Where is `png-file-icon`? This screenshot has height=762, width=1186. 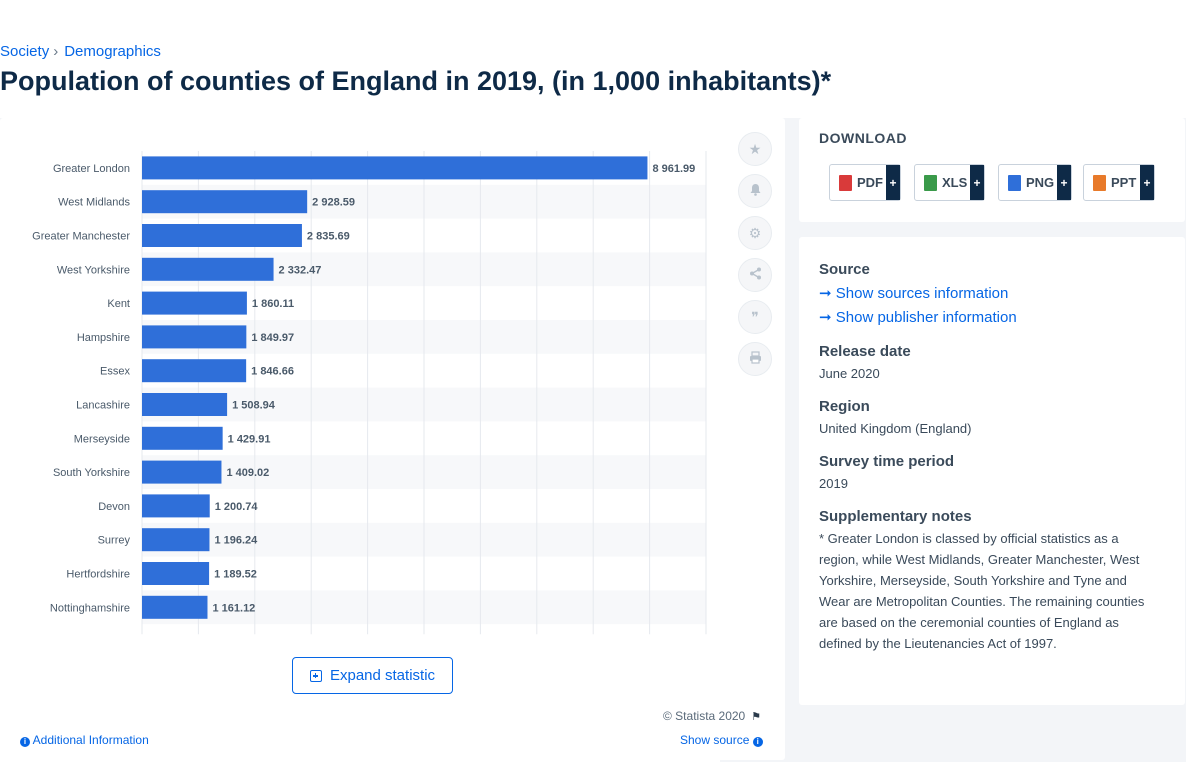
png-file-icon is located at coordinates (1014, 182).